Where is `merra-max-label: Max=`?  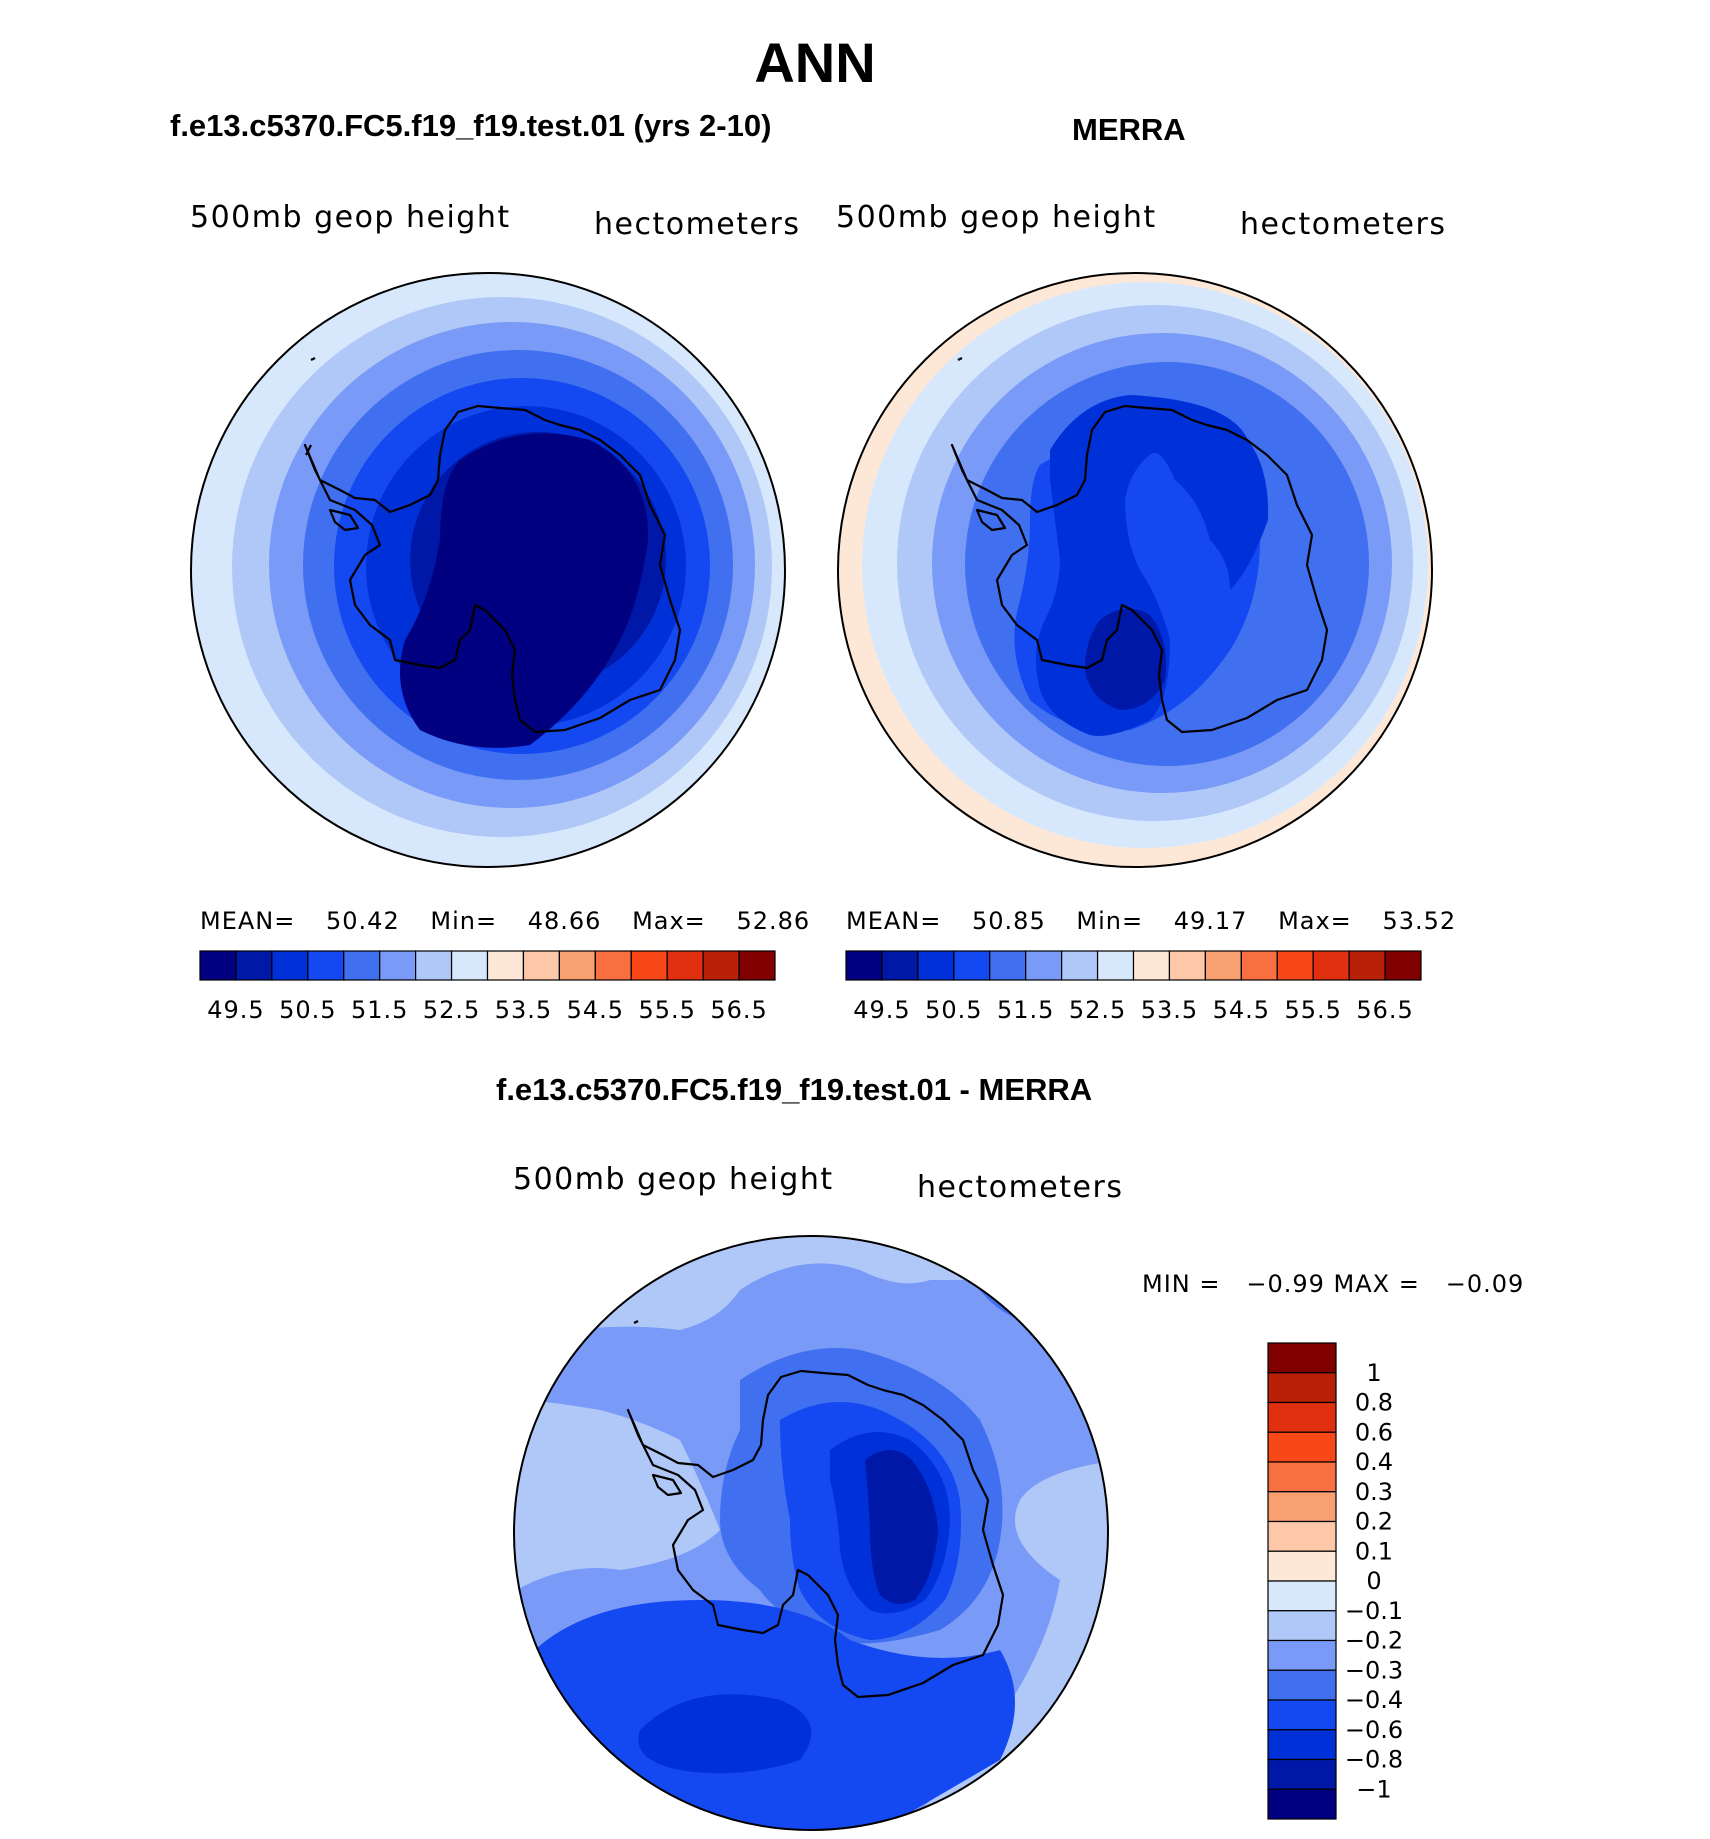 merra-max-label: Max= is located at coordinates (1315, 921).